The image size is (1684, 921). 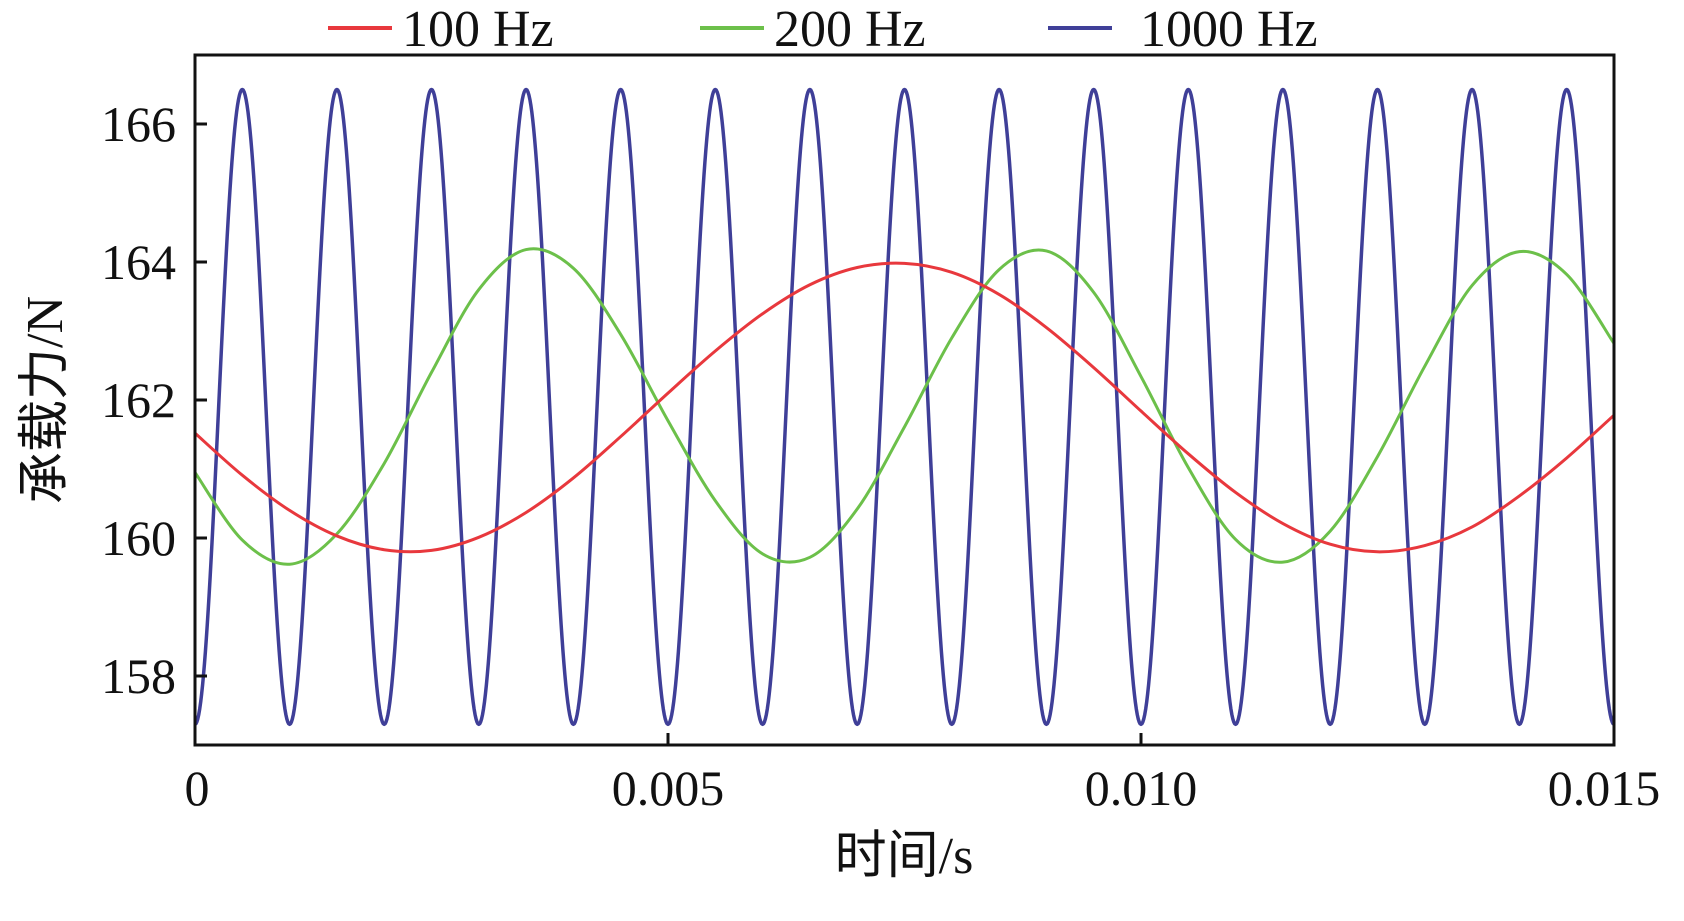 What do you see at coordinates (138, 538) in the screenshot?
I see `y-tick-label: 160` at bounding box center [138, 538].